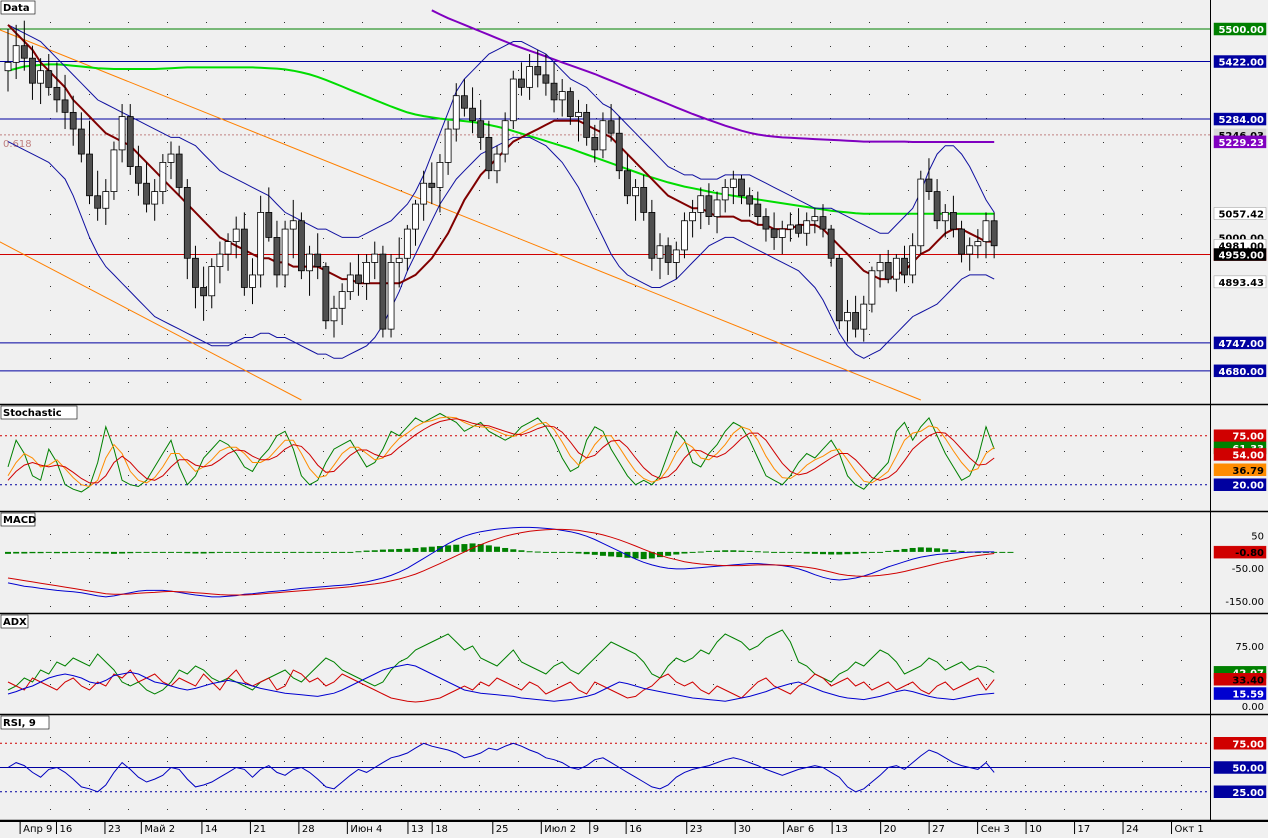  I want to click on price-badge: 4893.43, so click(1240, 282).